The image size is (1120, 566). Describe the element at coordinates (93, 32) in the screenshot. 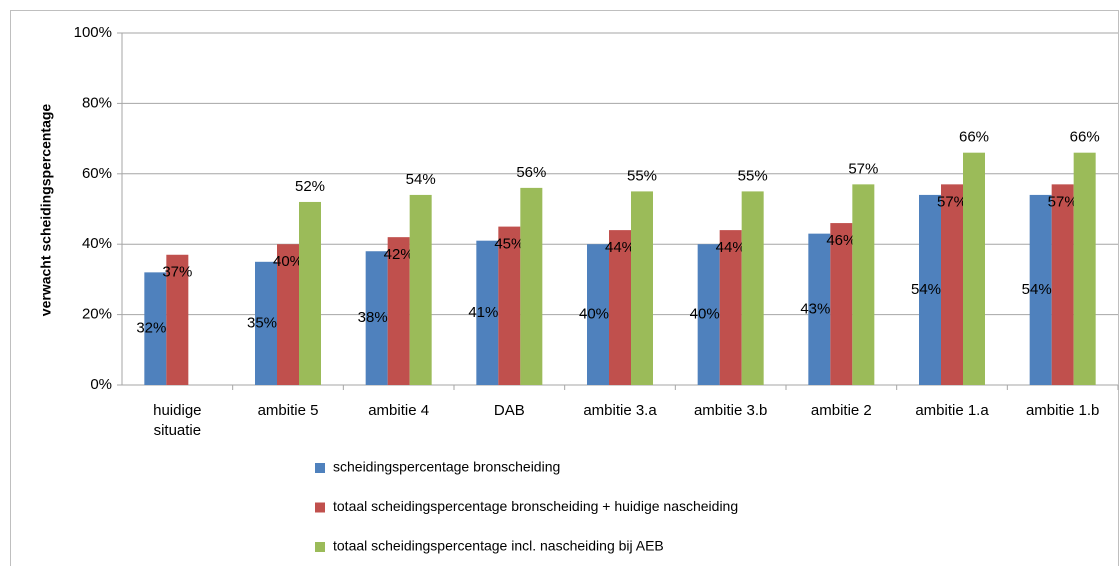

I see `y-tick-label: 100%` at that location.